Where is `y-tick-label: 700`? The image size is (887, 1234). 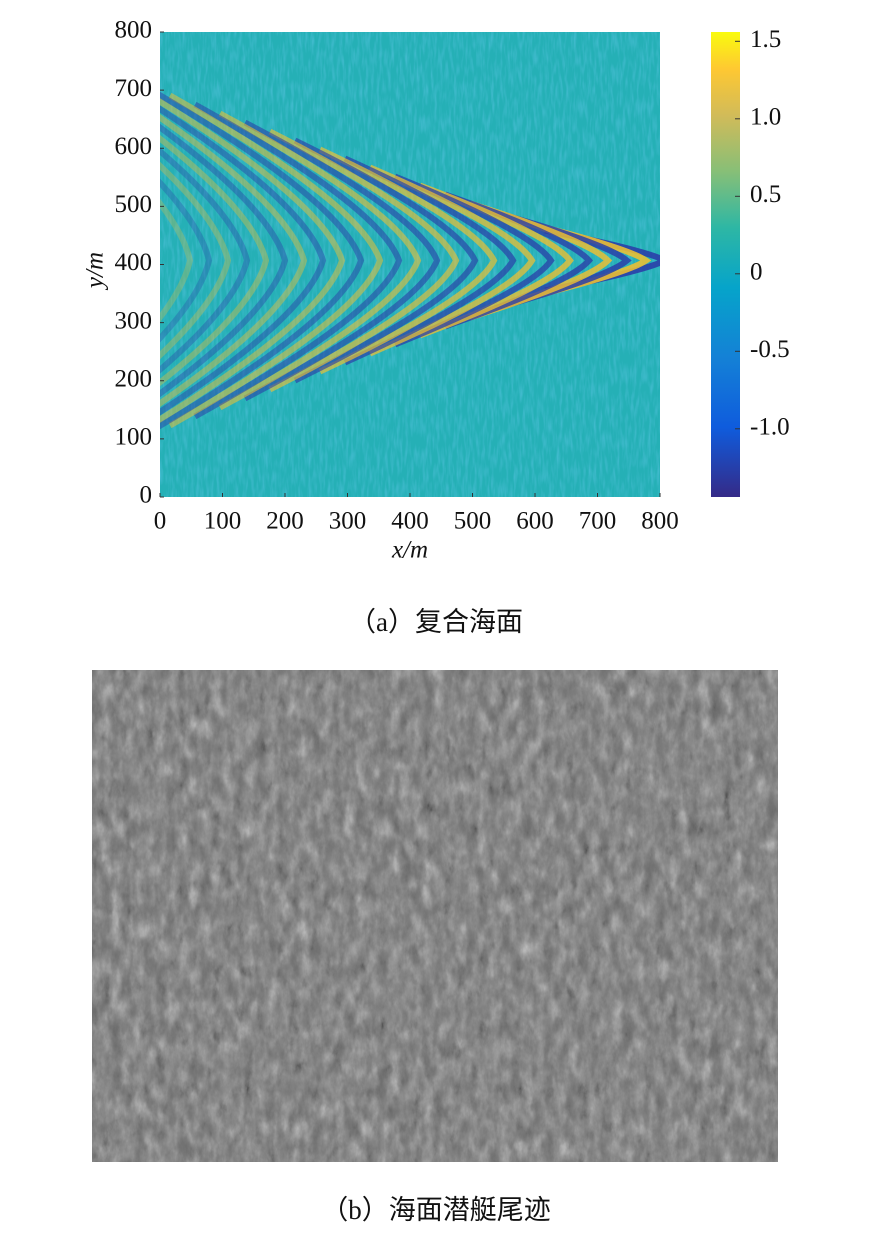 y-tick-label: 700 is located at coordinates (134, 88).